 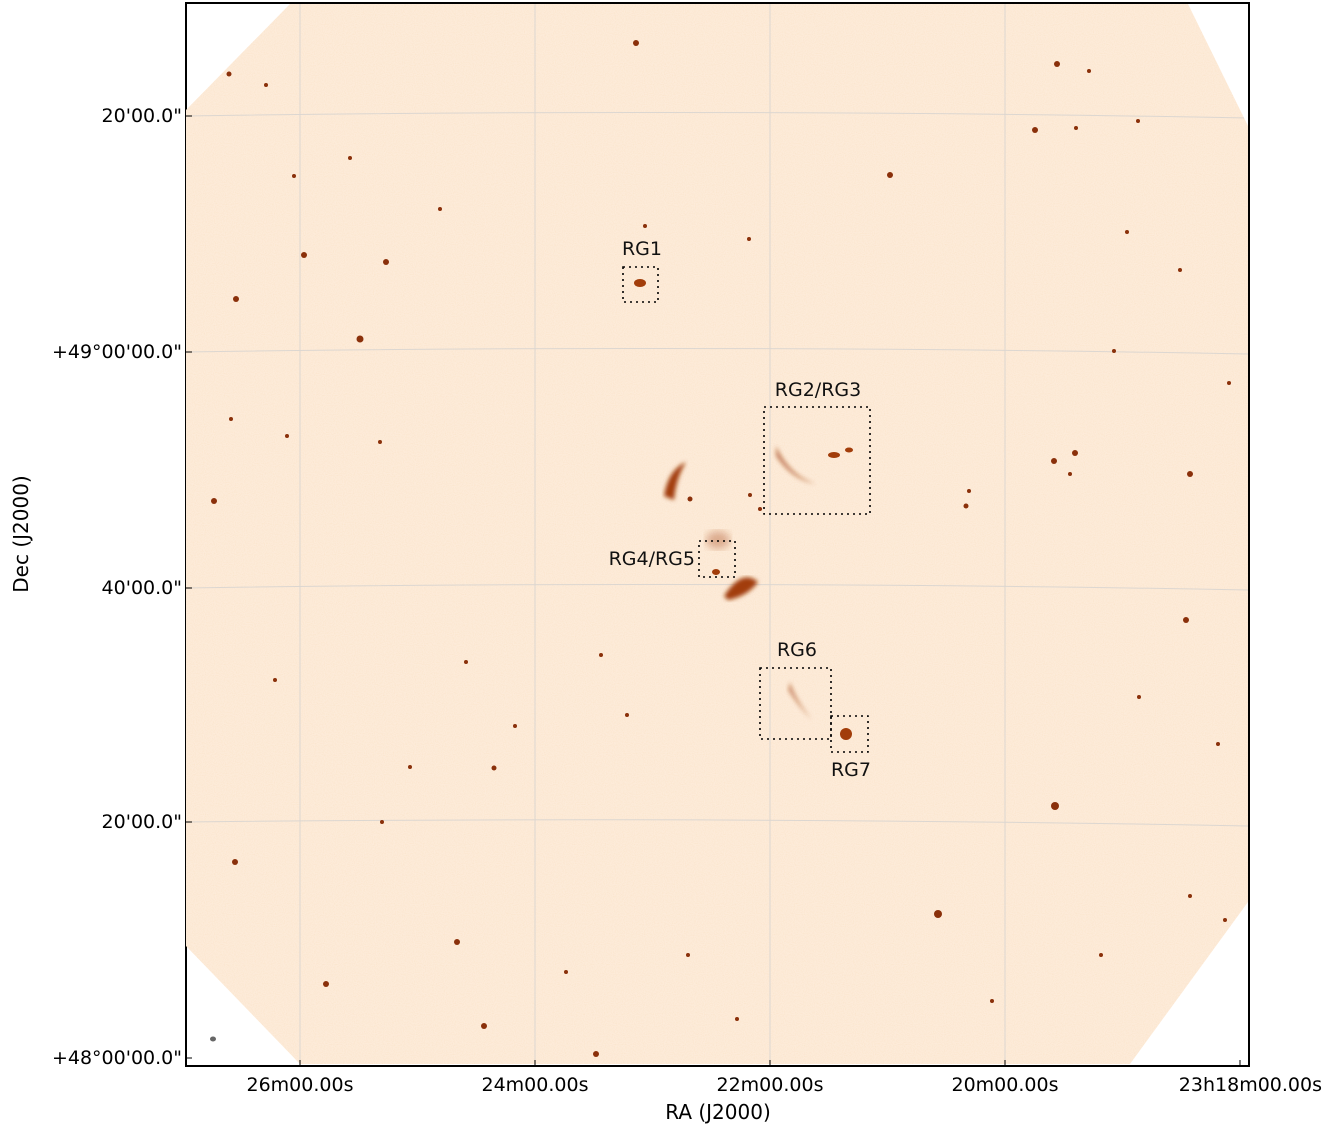 I want to click on extended-sources, so click(x=743, y=509).